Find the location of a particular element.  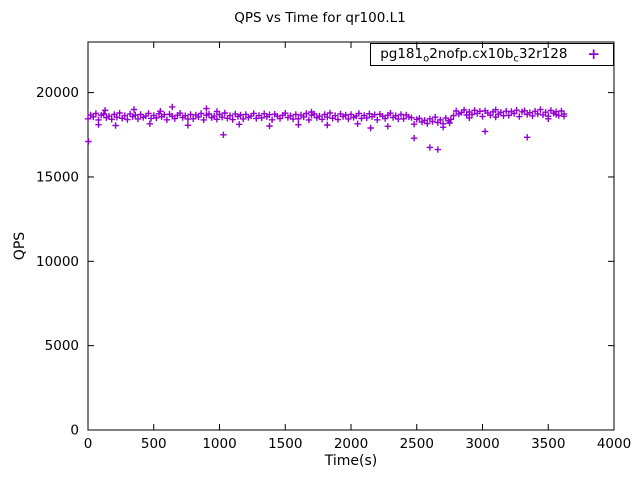

x-axis-label: Time(s) is located at coordinates (351, 461).